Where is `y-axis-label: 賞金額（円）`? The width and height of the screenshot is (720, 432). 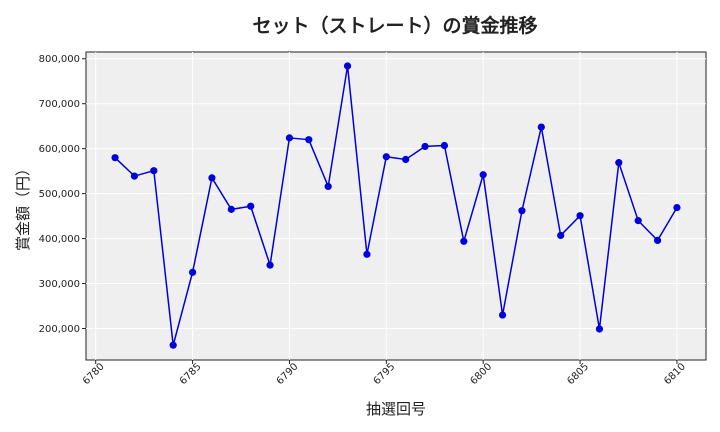
y-axis-label: 賞金額（円） is located at coordinates (23, 206).